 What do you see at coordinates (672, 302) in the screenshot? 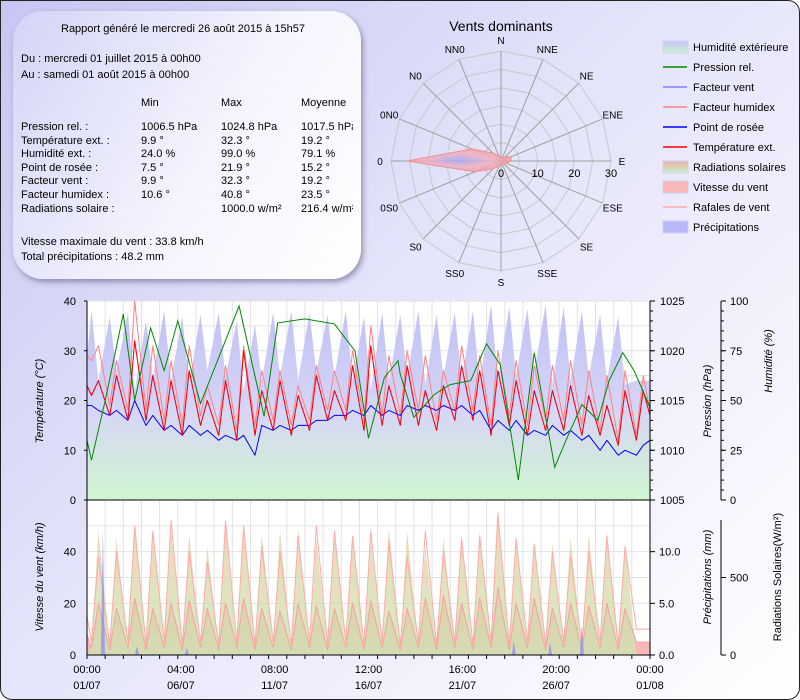
I see `pressure-tick-label: 1025` at bounding box center [672, 302].